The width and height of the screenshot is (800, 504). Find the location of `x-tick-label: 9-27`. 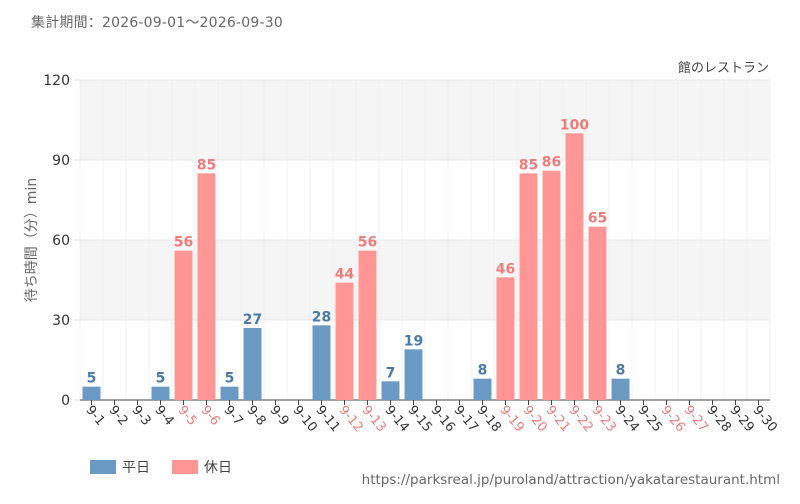

x-tick-label: 9-27 is located at coordinates (695, 419).